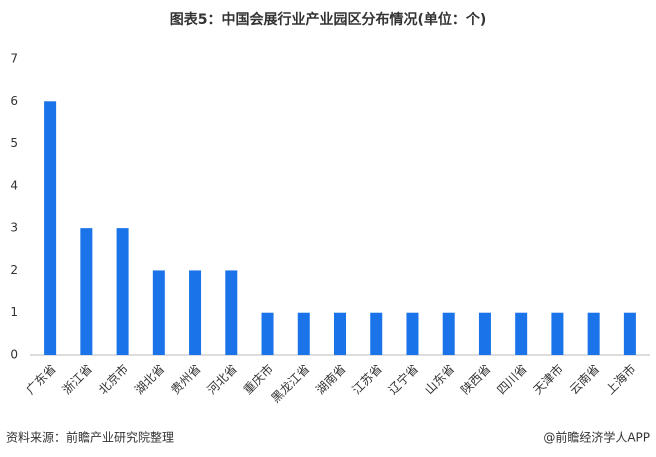 This screenshot has height=457, width=656. I want to click on y-tick-label: 6, so click(14, 101).